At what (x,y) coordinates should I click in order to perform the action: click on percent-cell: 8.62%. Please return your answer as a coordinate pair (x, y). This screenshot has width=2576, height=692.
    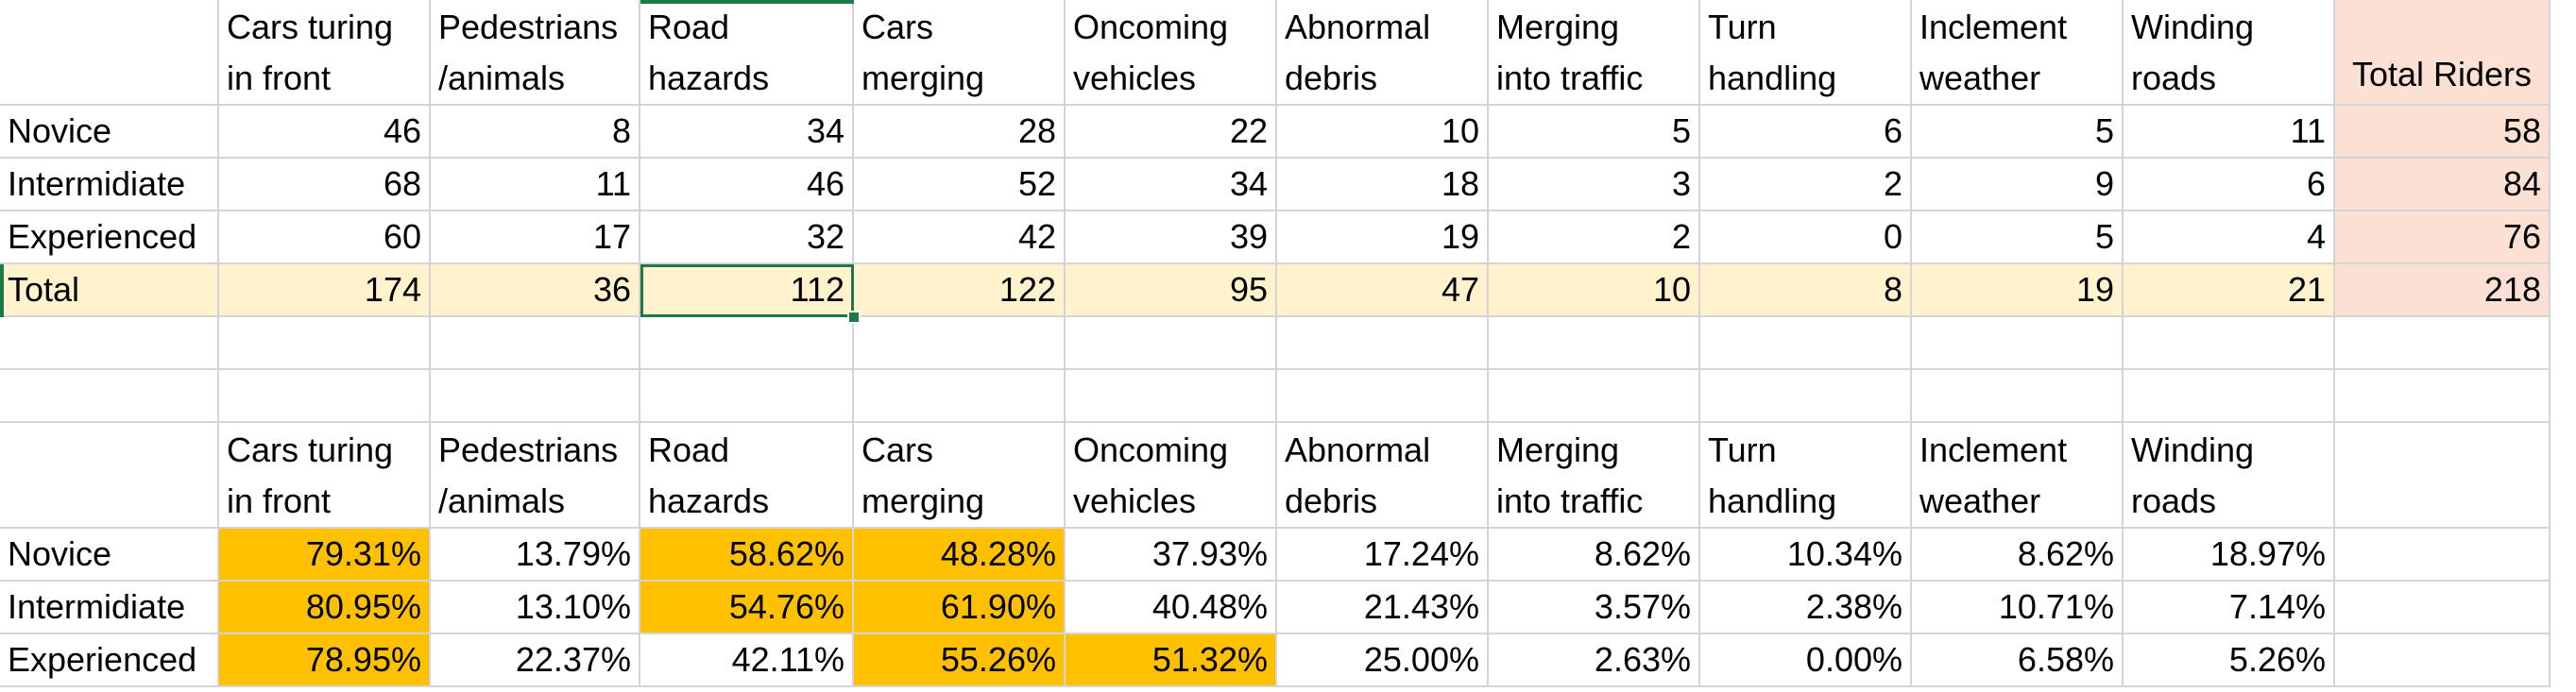
    Looking at the image, I should click on (1595, 555).